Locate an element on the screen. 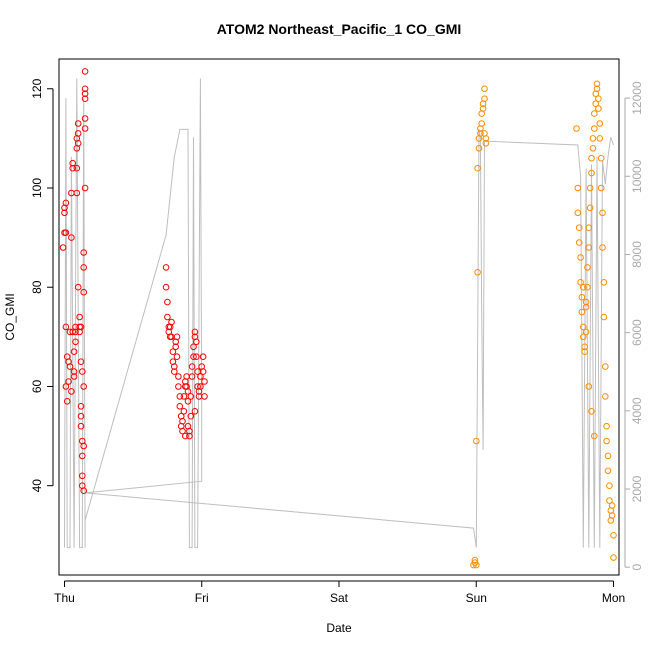 The width and height of the screenshot is (650, 650). y2-tick-label: 0 is located at coordinates (637, 567).